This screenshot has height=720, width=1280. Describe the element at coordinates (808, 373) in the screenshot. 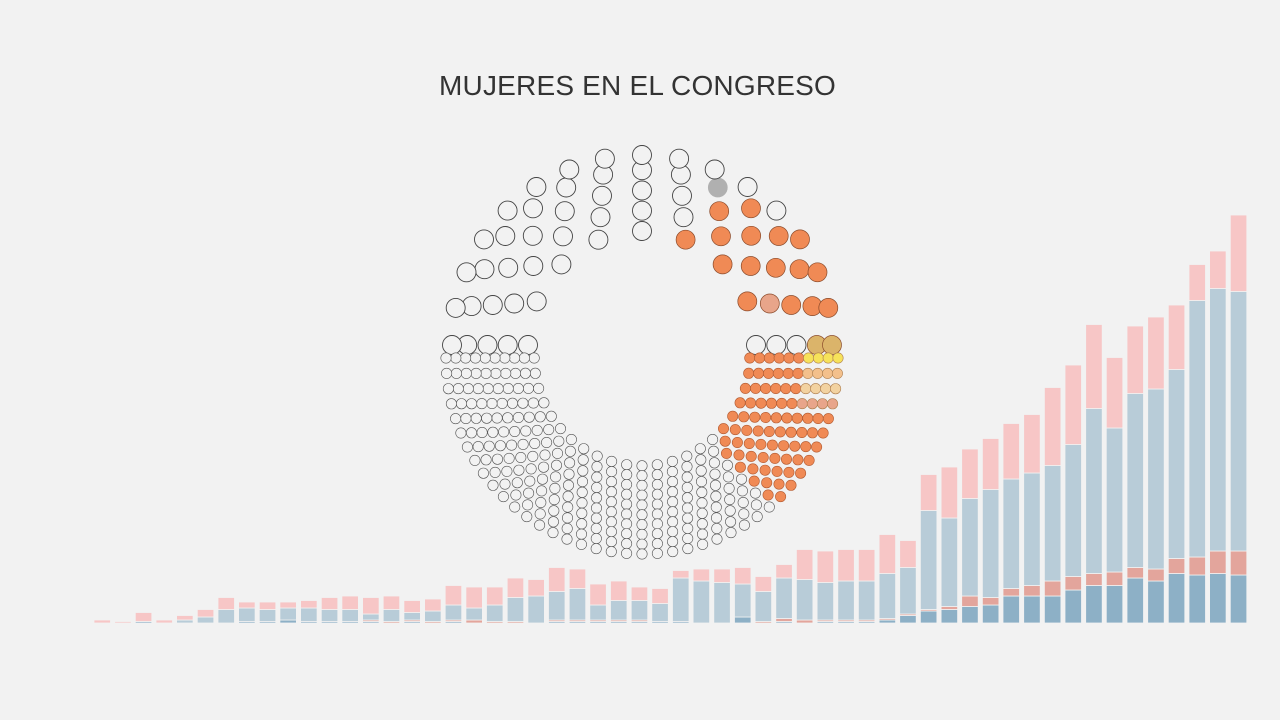

I see `seat-light_orange` at that location.